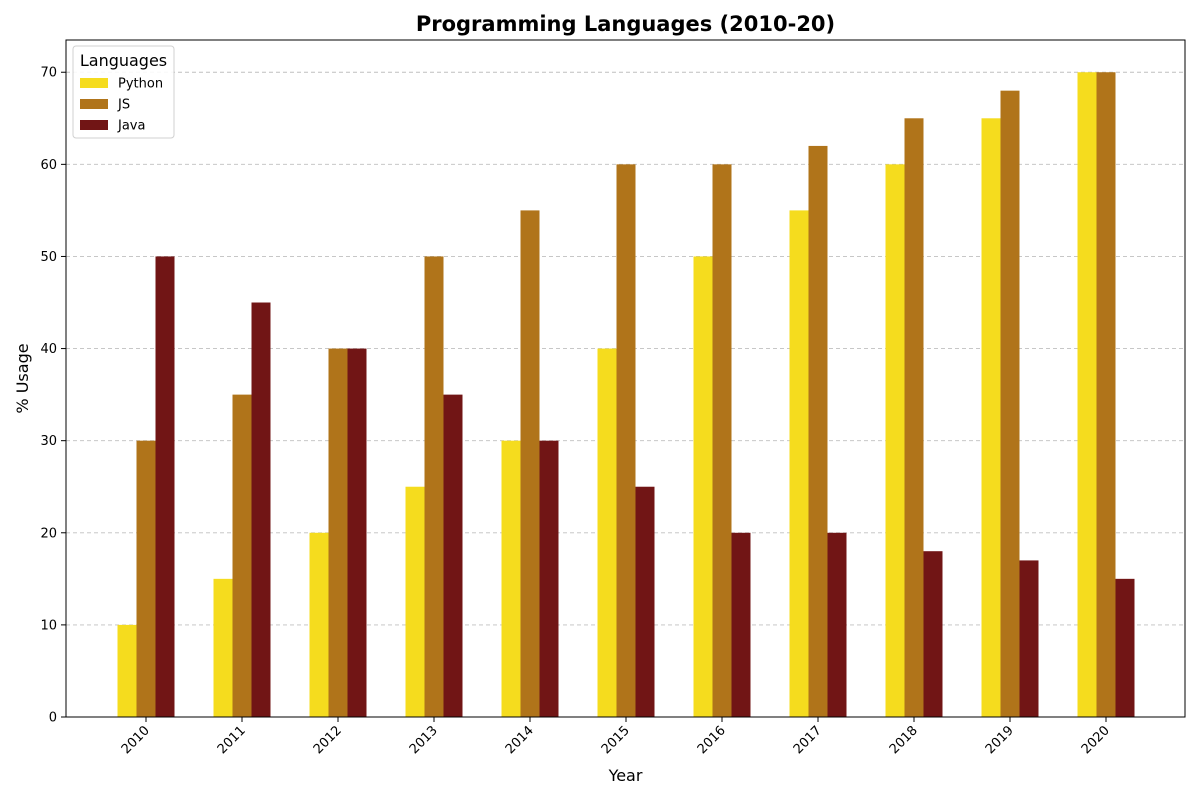 The width and height of the screenshot is (1200, 804). Describe the element at coordinates (616, 740) in the screenshot. I see `x-tick-label: 2015` at that location.